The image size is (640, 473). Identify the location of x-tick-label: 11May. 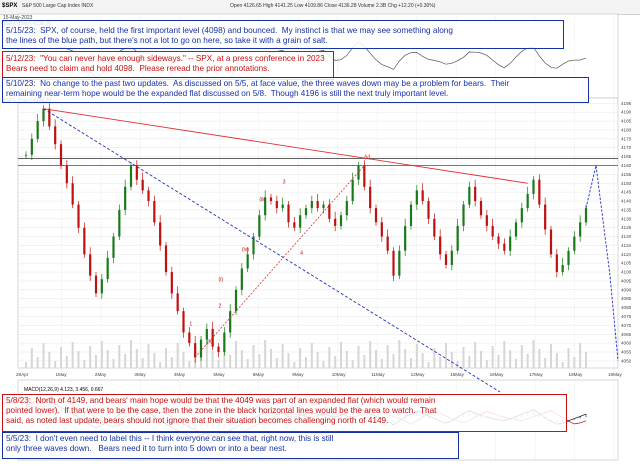
(378, 374).